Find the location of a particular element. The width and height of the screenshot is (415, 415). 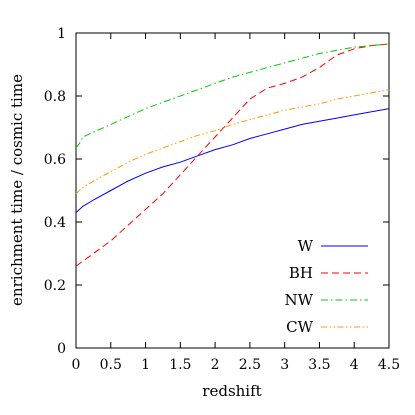

legend: W BH NW CW is located at coordinates (326, 286).